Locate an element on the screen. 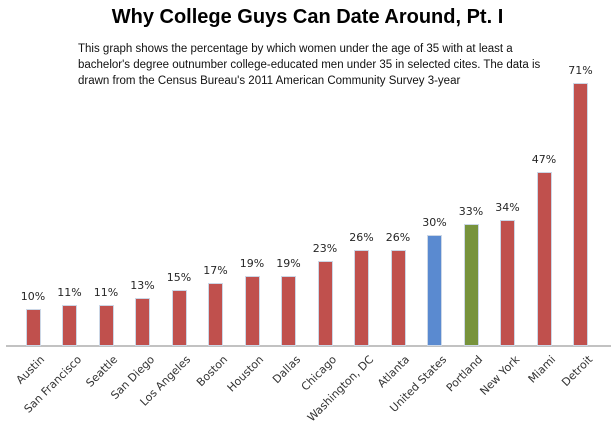  bar-washington-dc is located at coordinates (361, 298).